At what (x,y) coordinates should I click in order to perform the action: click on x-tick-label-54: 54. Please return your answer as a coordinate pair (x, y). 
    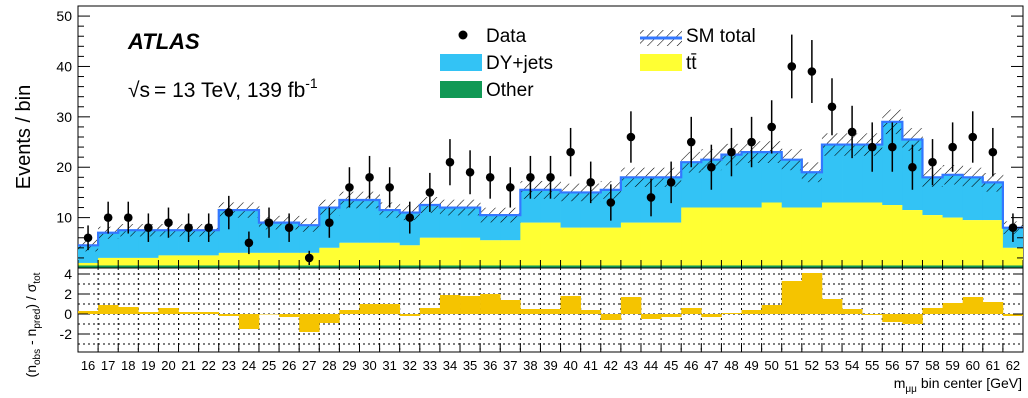
    Looking at the image, I should click on (852, 365).